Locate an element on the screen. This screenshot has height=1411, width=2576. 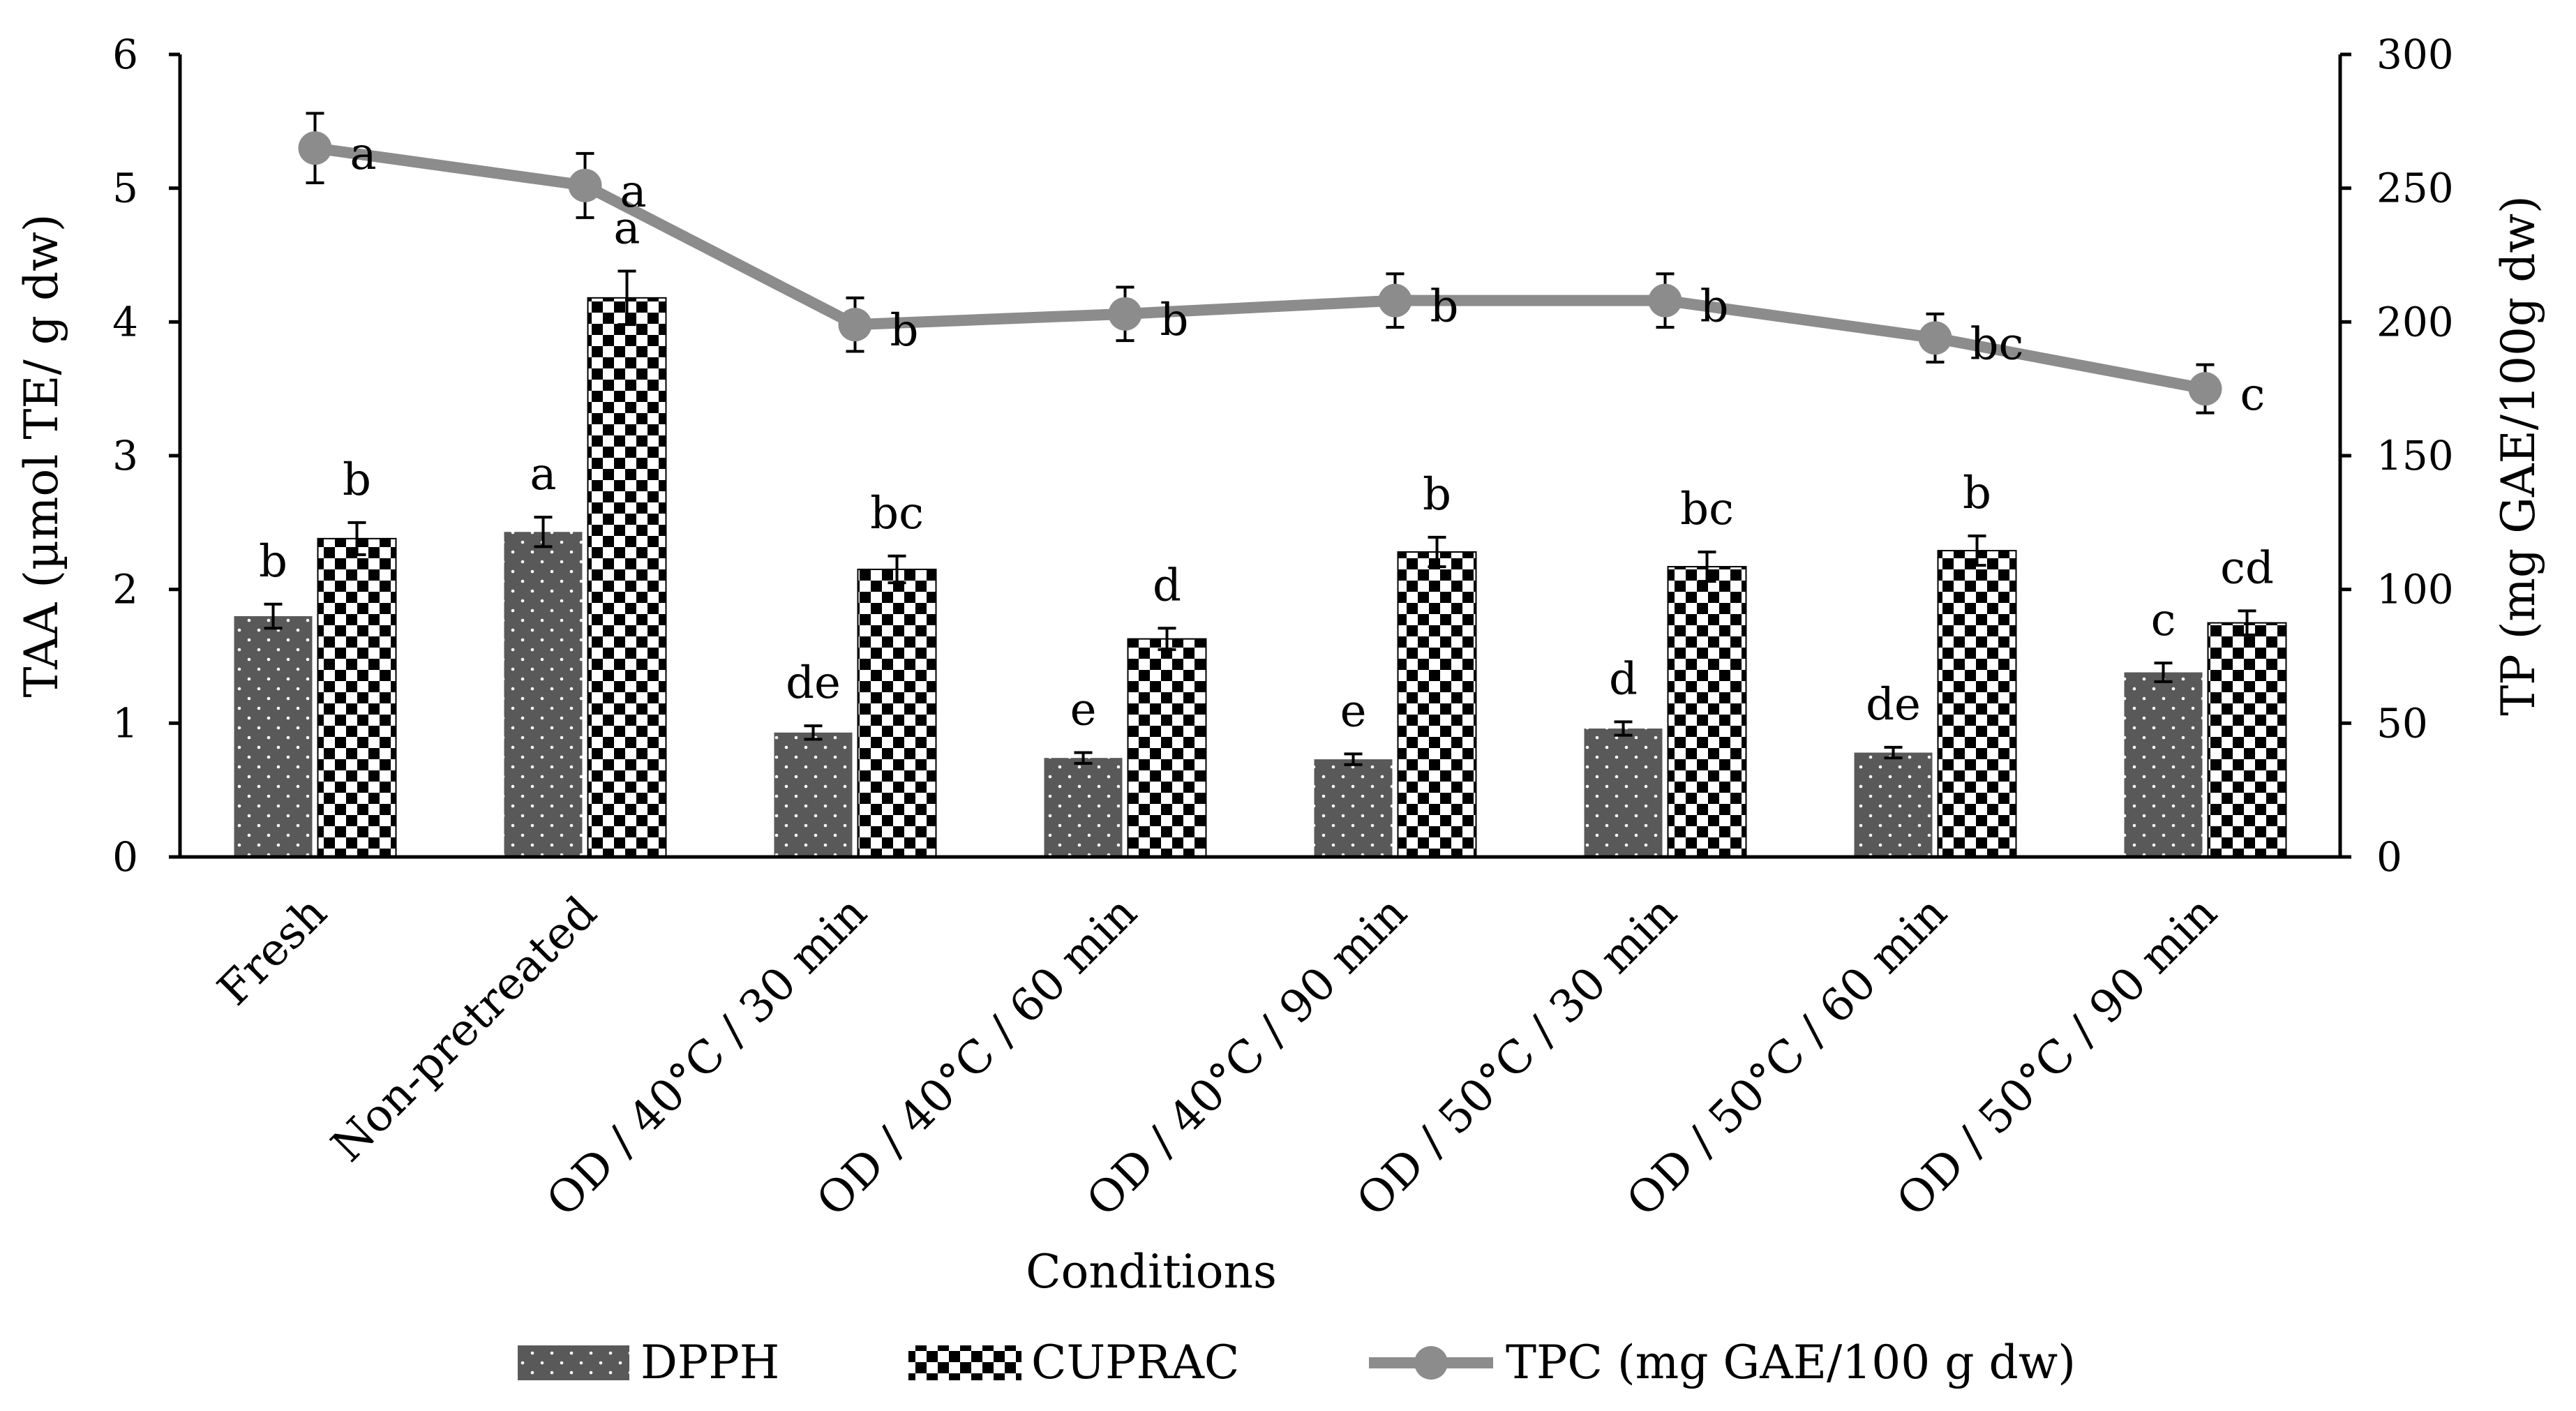
y2-tick-label-right: 50 is located at coordinates (2402, 723).